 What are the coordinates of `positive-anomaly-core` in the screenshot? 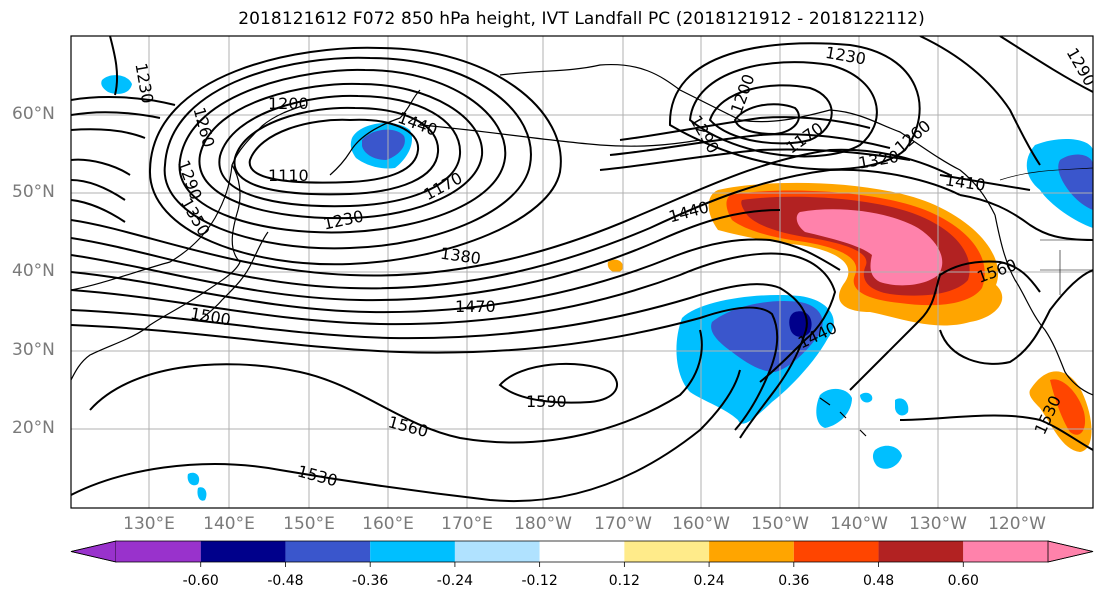 It's located at (869, 247).